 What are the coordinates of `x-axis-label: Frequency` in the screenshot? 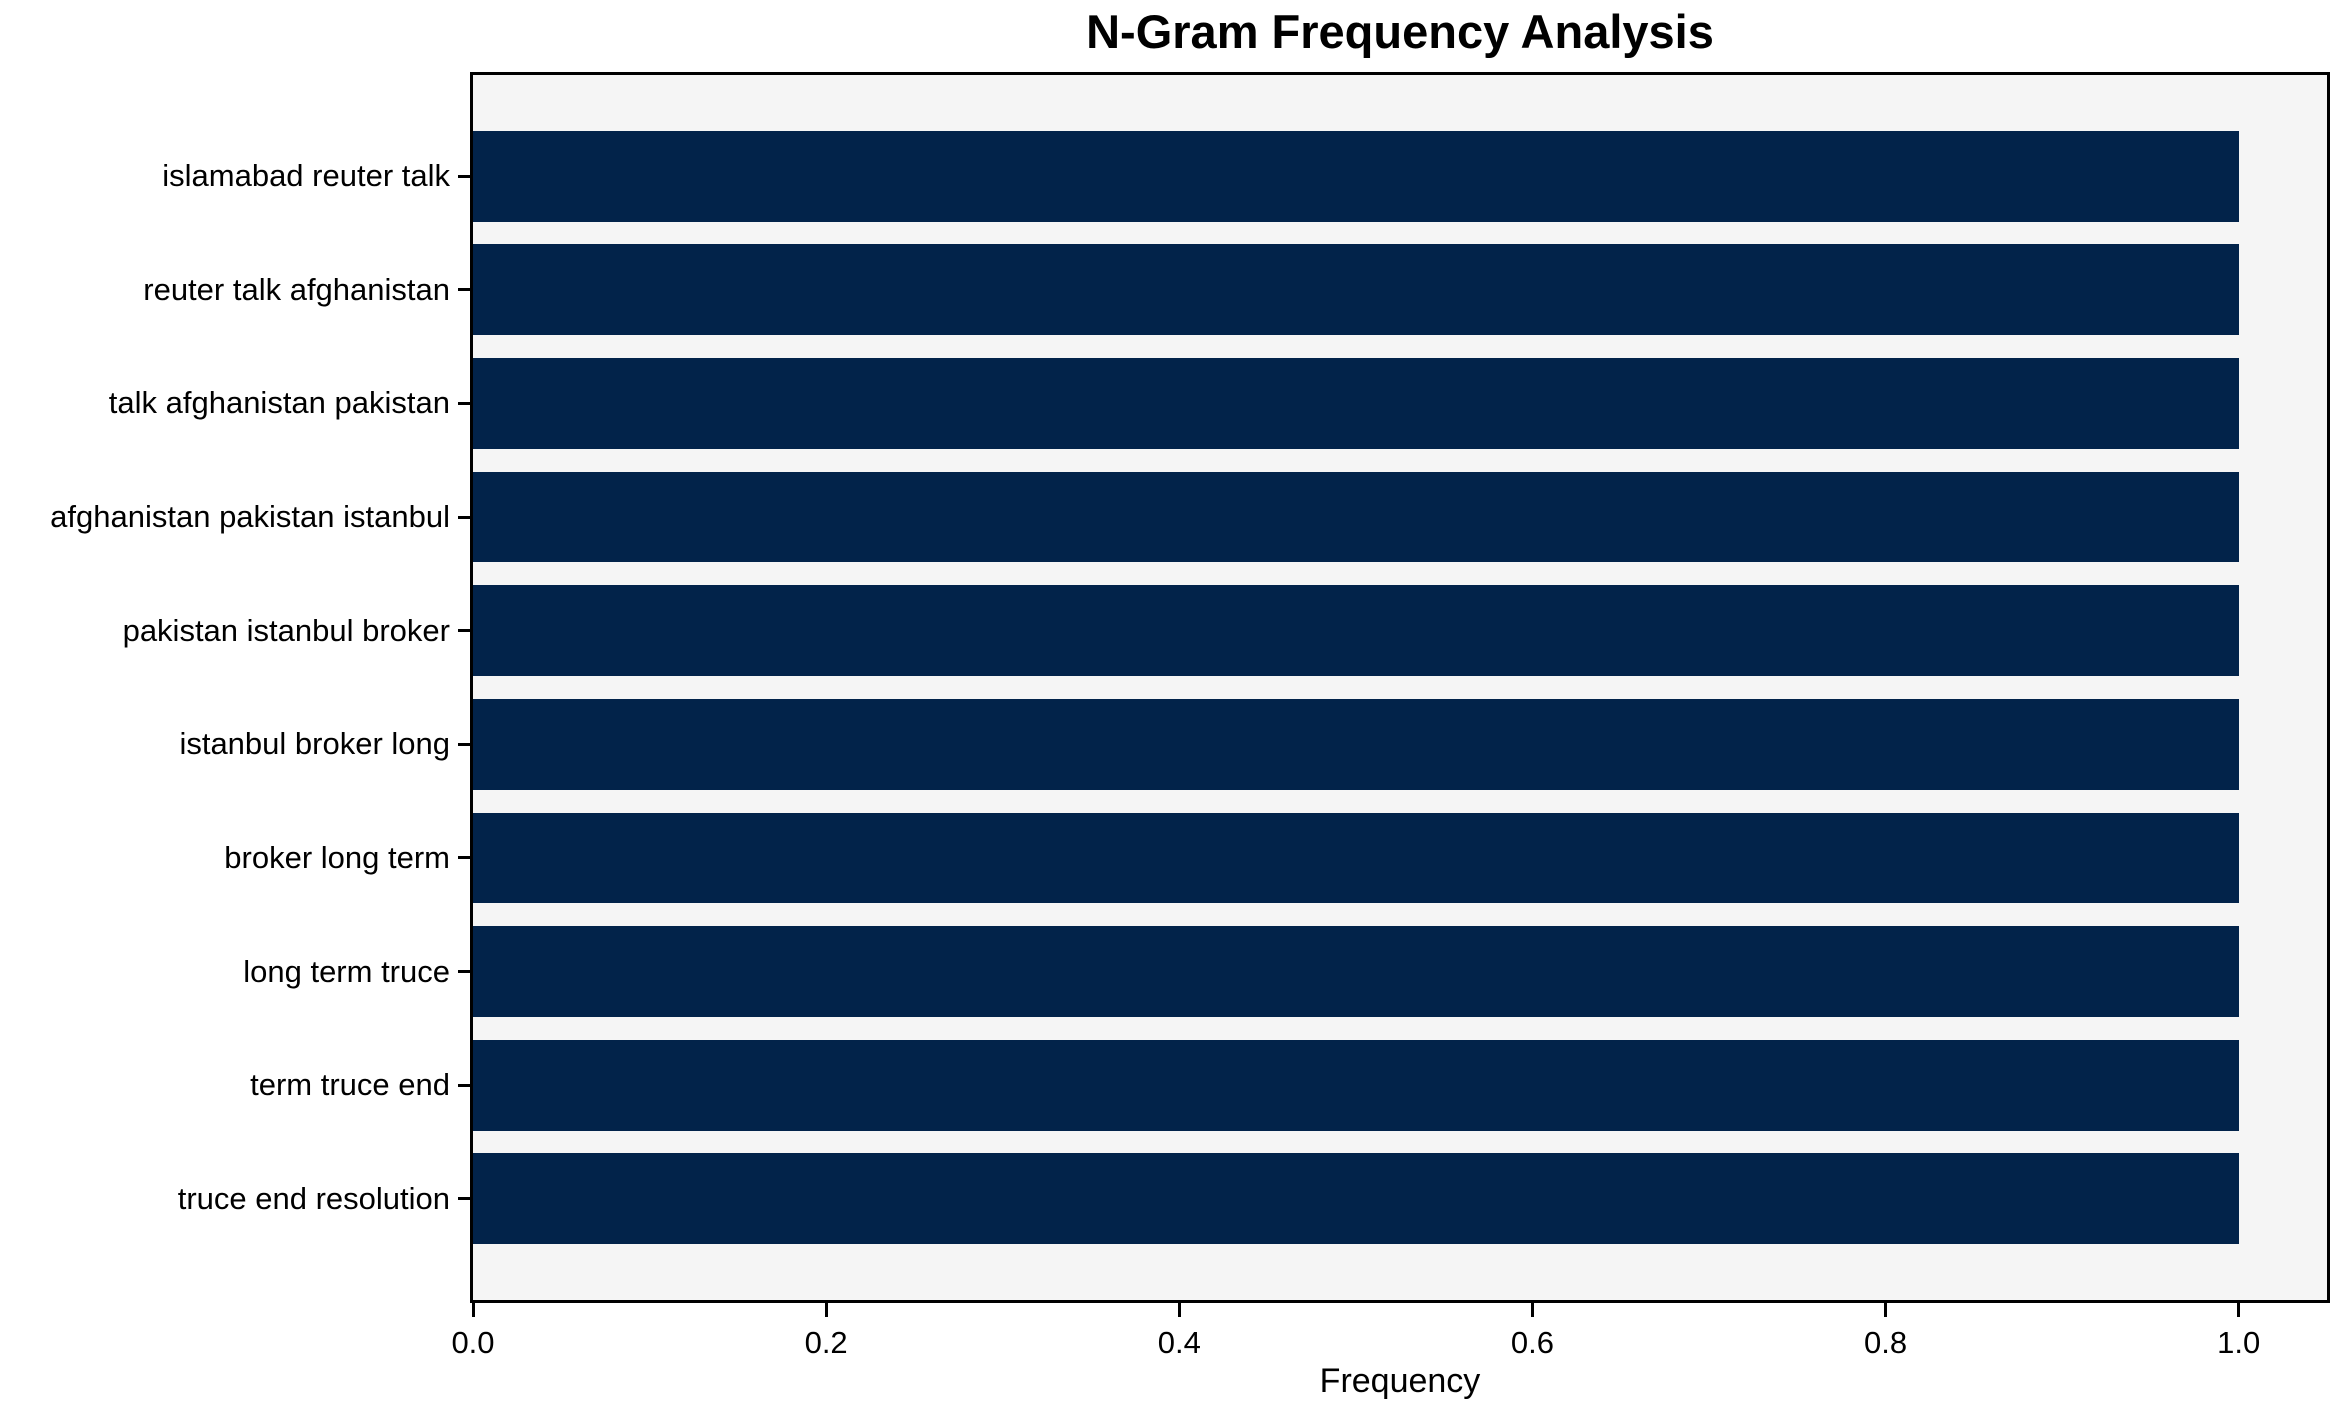 It's located at (1400, 1381).